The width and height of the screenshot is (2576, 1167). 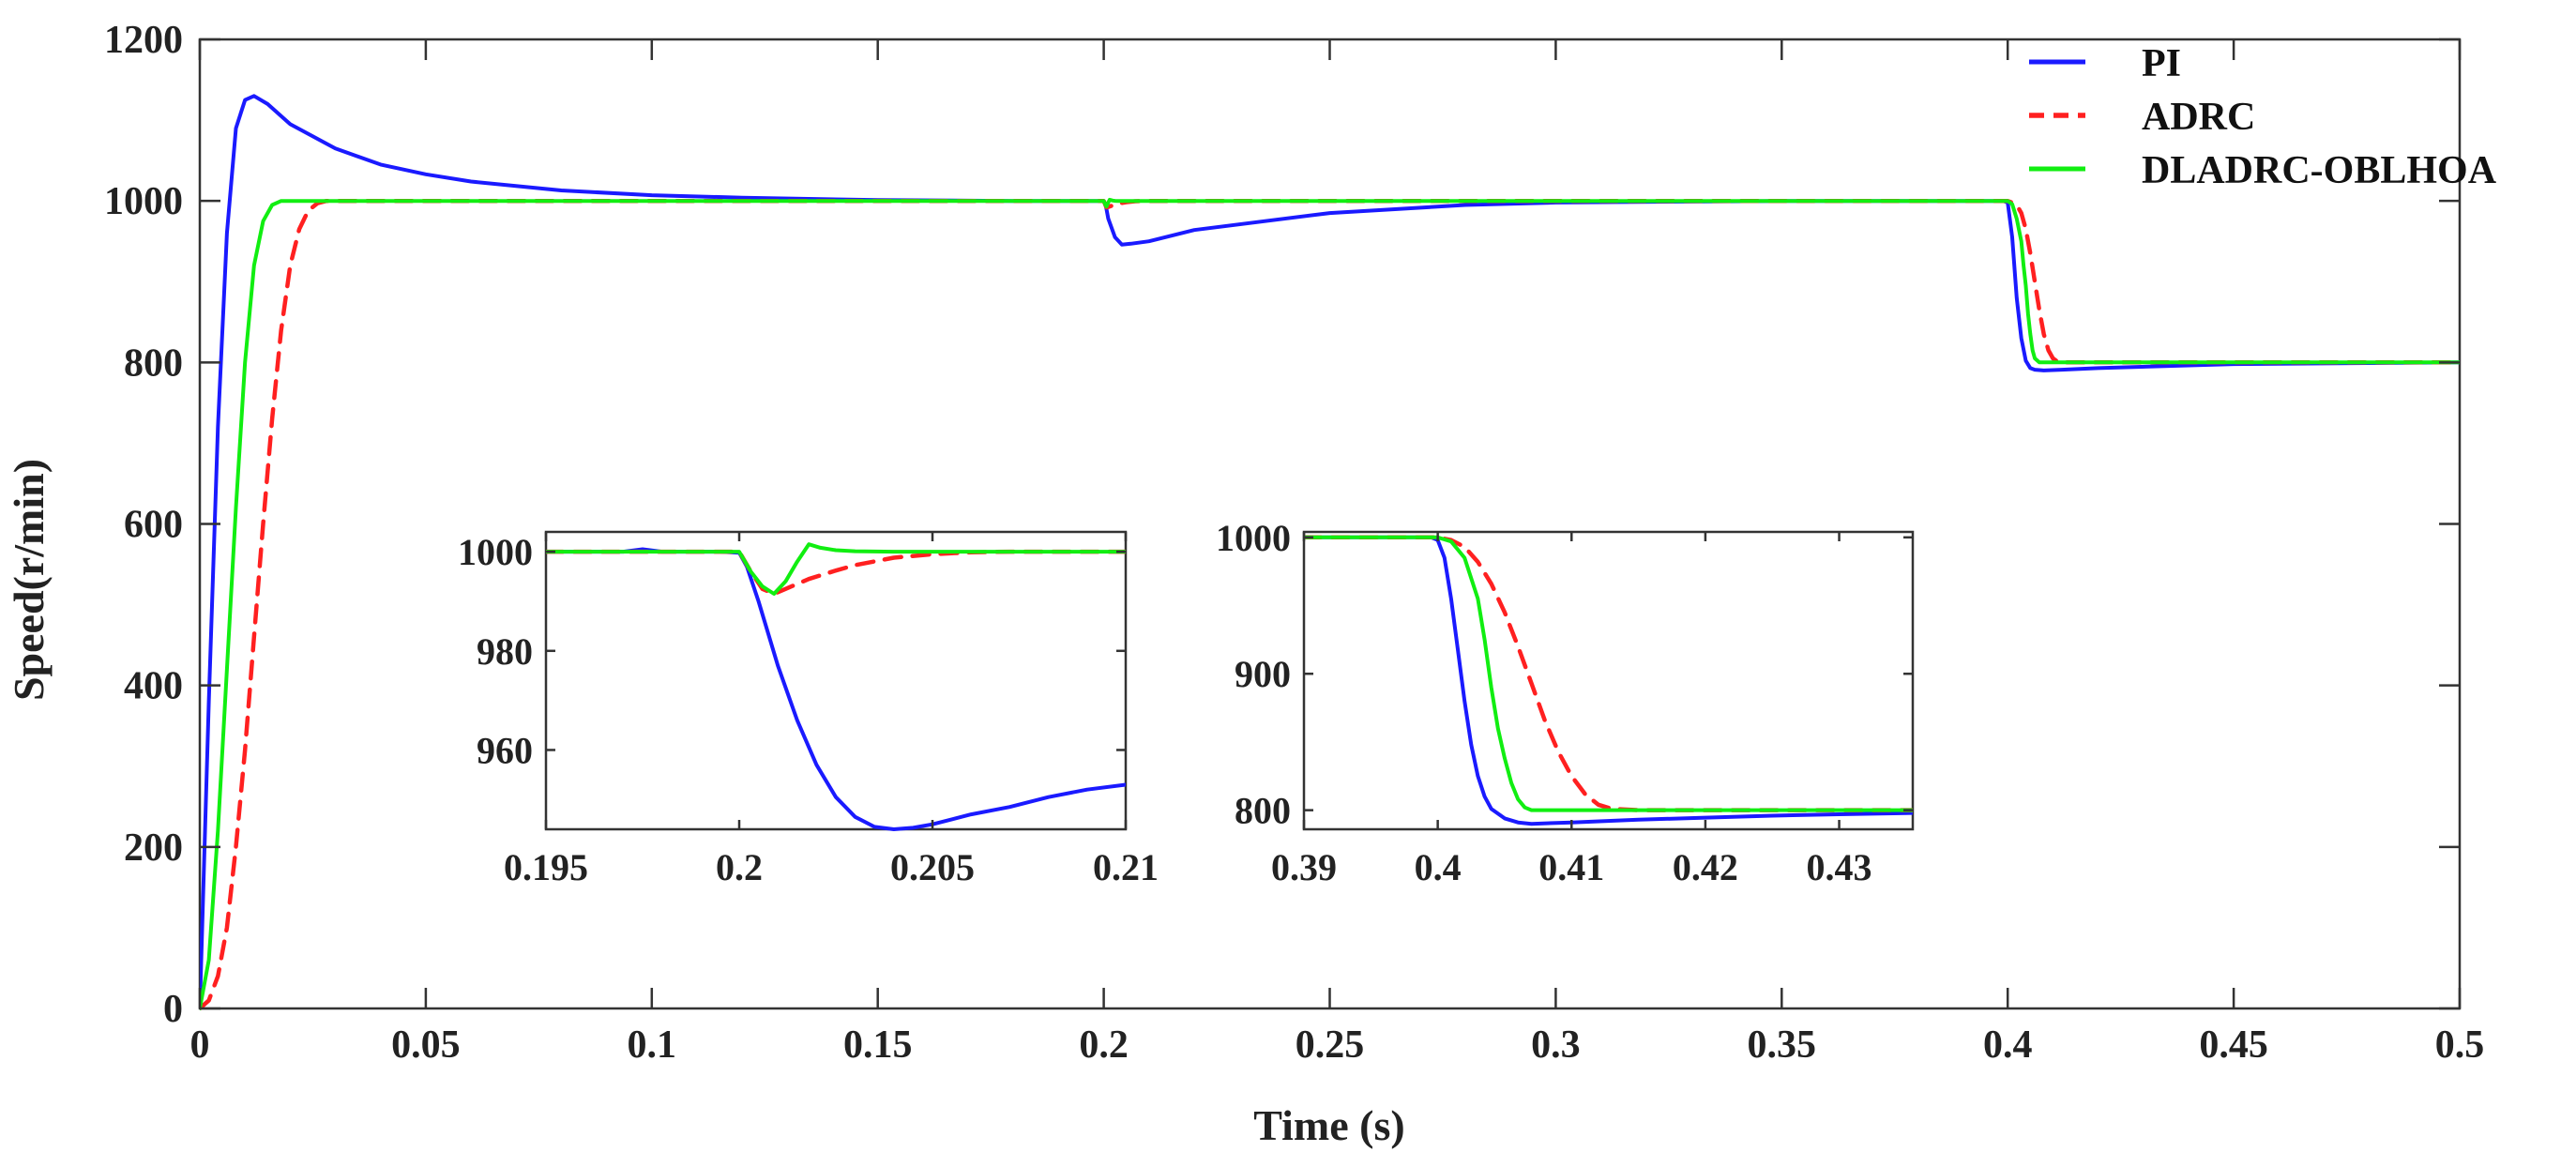 What do you see at coordinates (2008, 1045) in the screenshot?
I see `main-x-tick-label: 0.4` at bounding box center [2008, 1045].